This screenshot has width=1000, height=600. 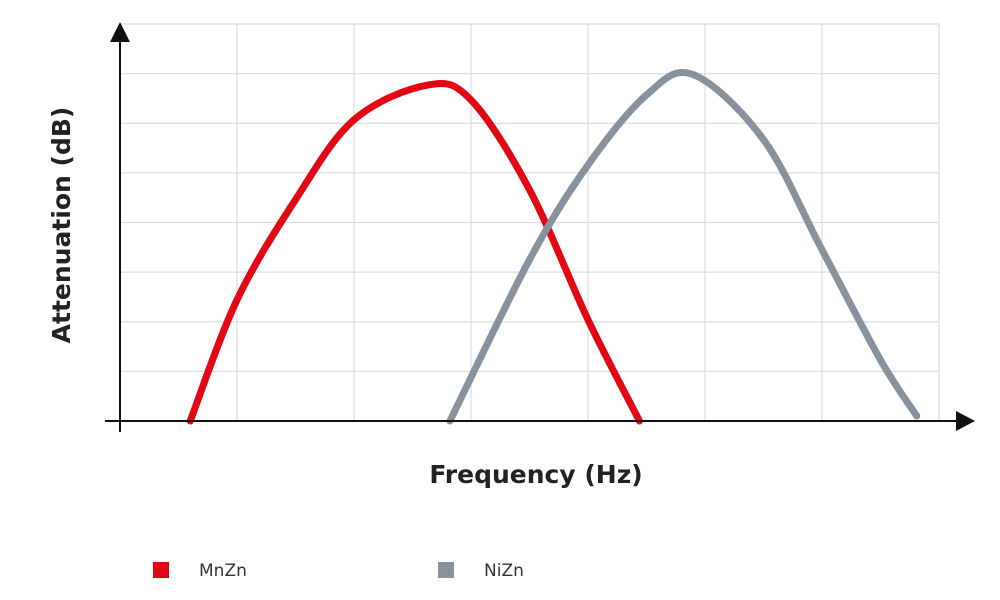 What do you see at coordinates (504, 571) in the screenshot?
I see `legend-label: NiZn` at bounding box center [504, 571].